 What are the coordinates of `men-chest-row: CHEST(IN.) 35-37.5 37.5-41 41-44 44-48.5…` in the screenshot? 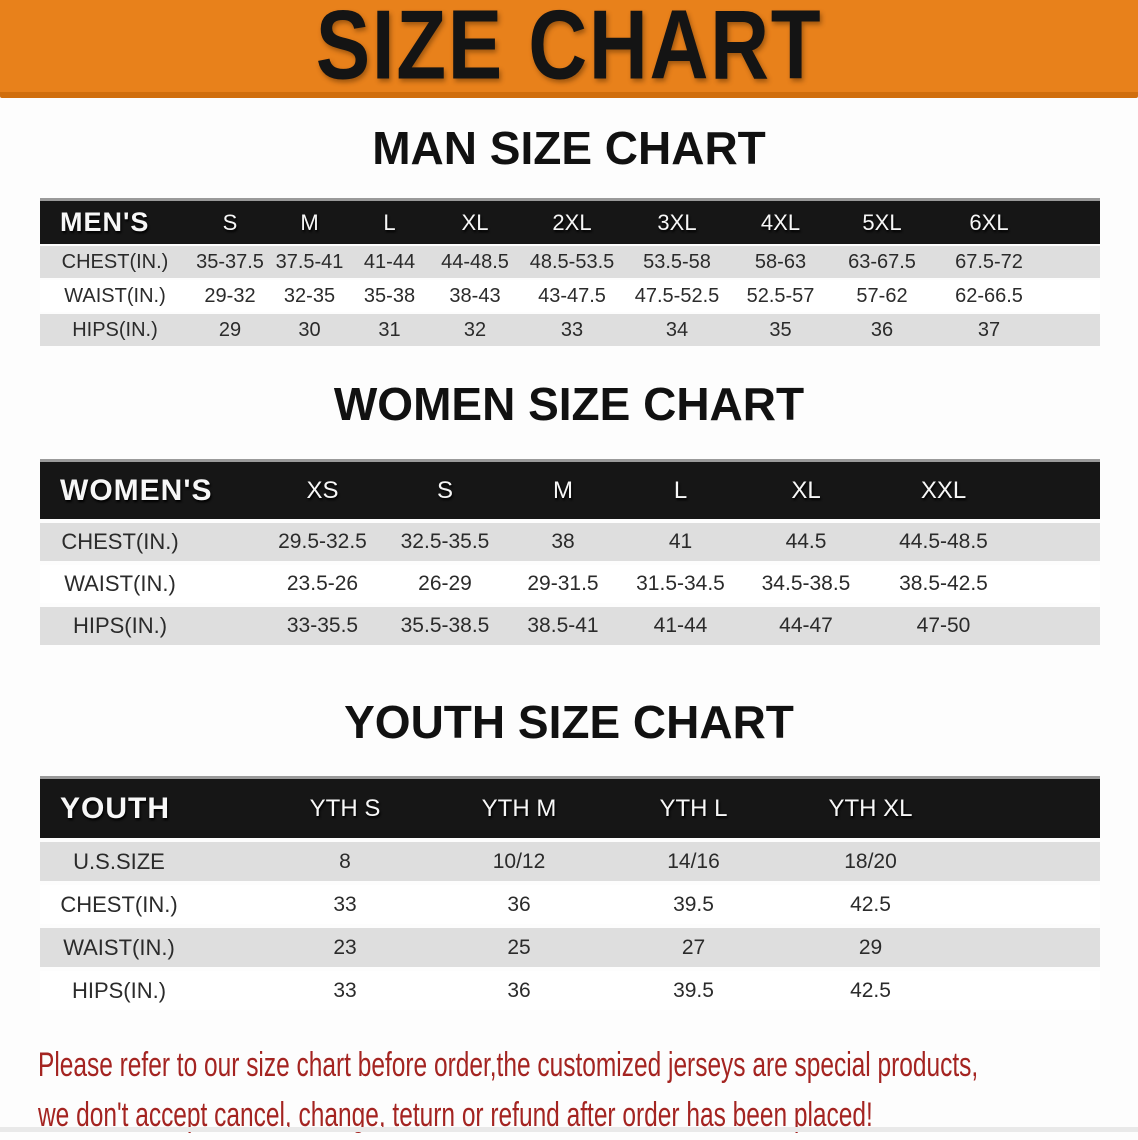 It's located at (570, 262).